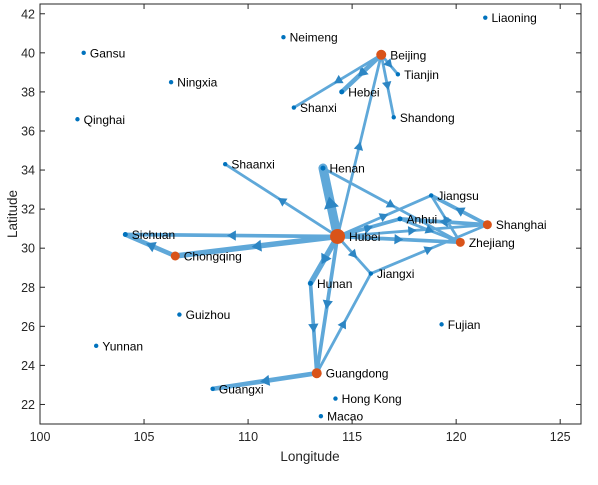 The width and height of the screenshot is (598, 485). I want to click on x-tick-label: 105, so click(144, 437).